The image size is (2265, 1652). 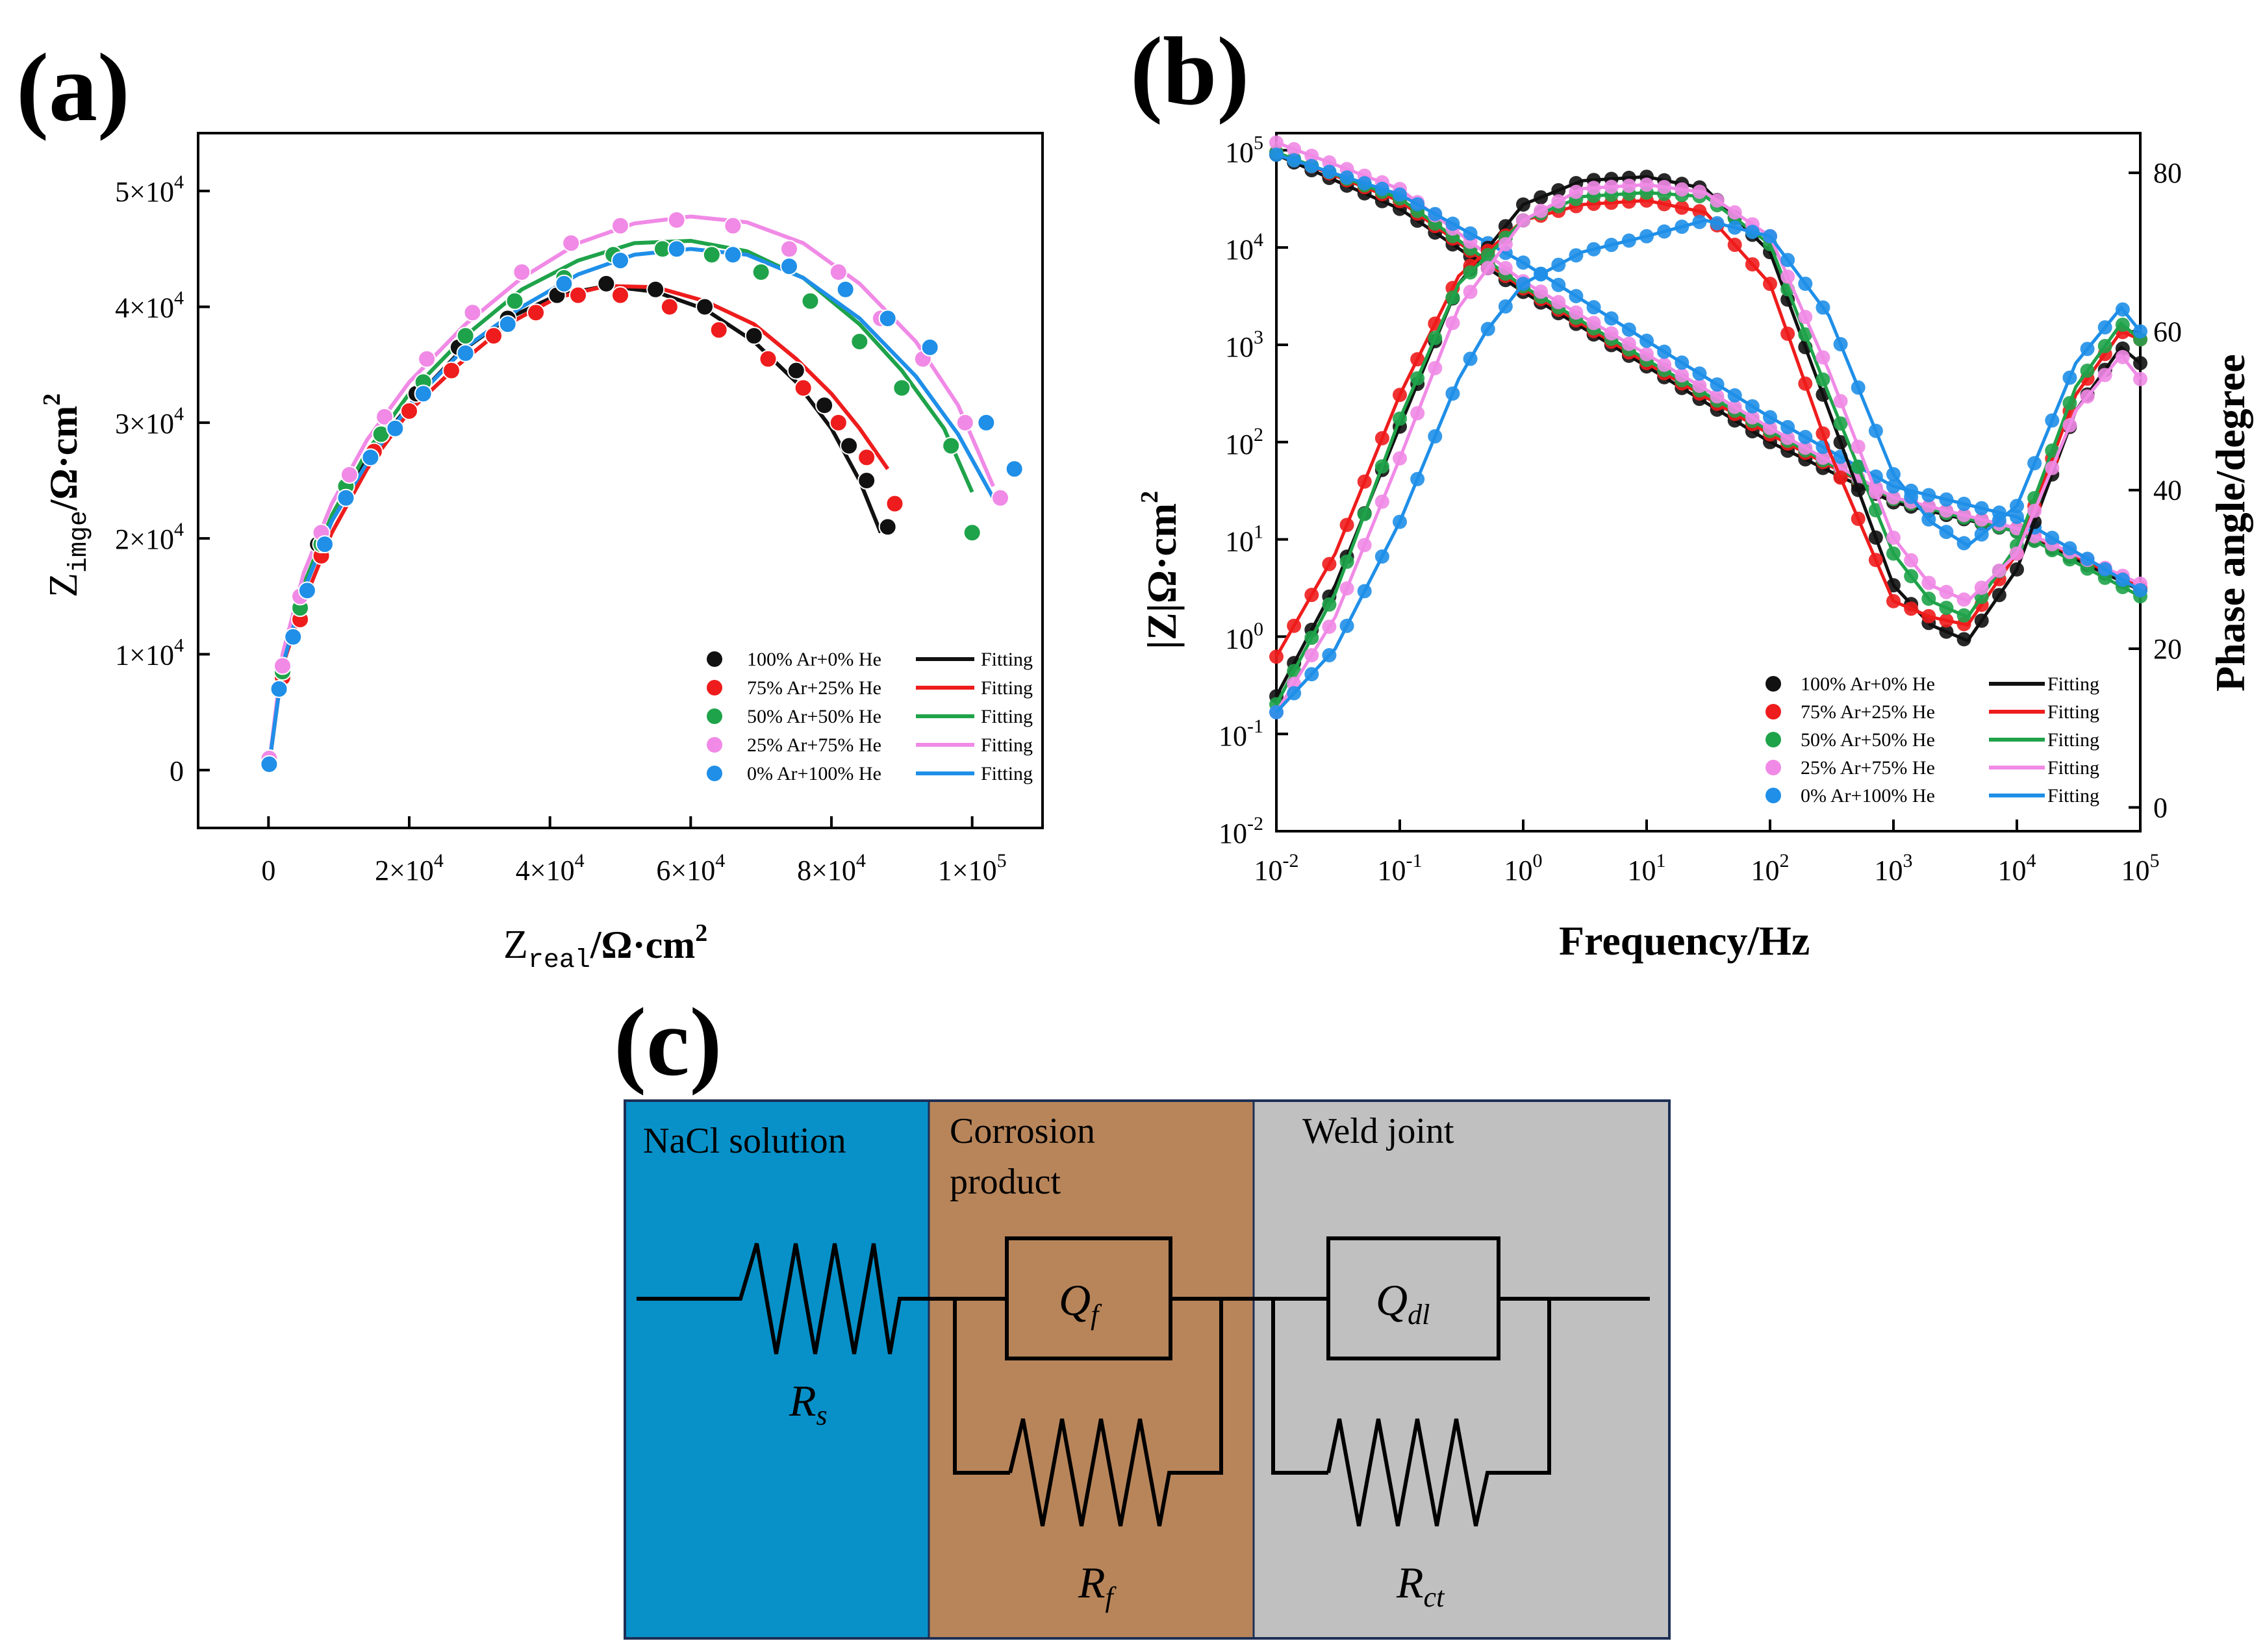 What do you see at coordinates (1403, 1303) in the screenshot?
I see `qdl-label: Qdl` at bounding box center [1403, 1303].